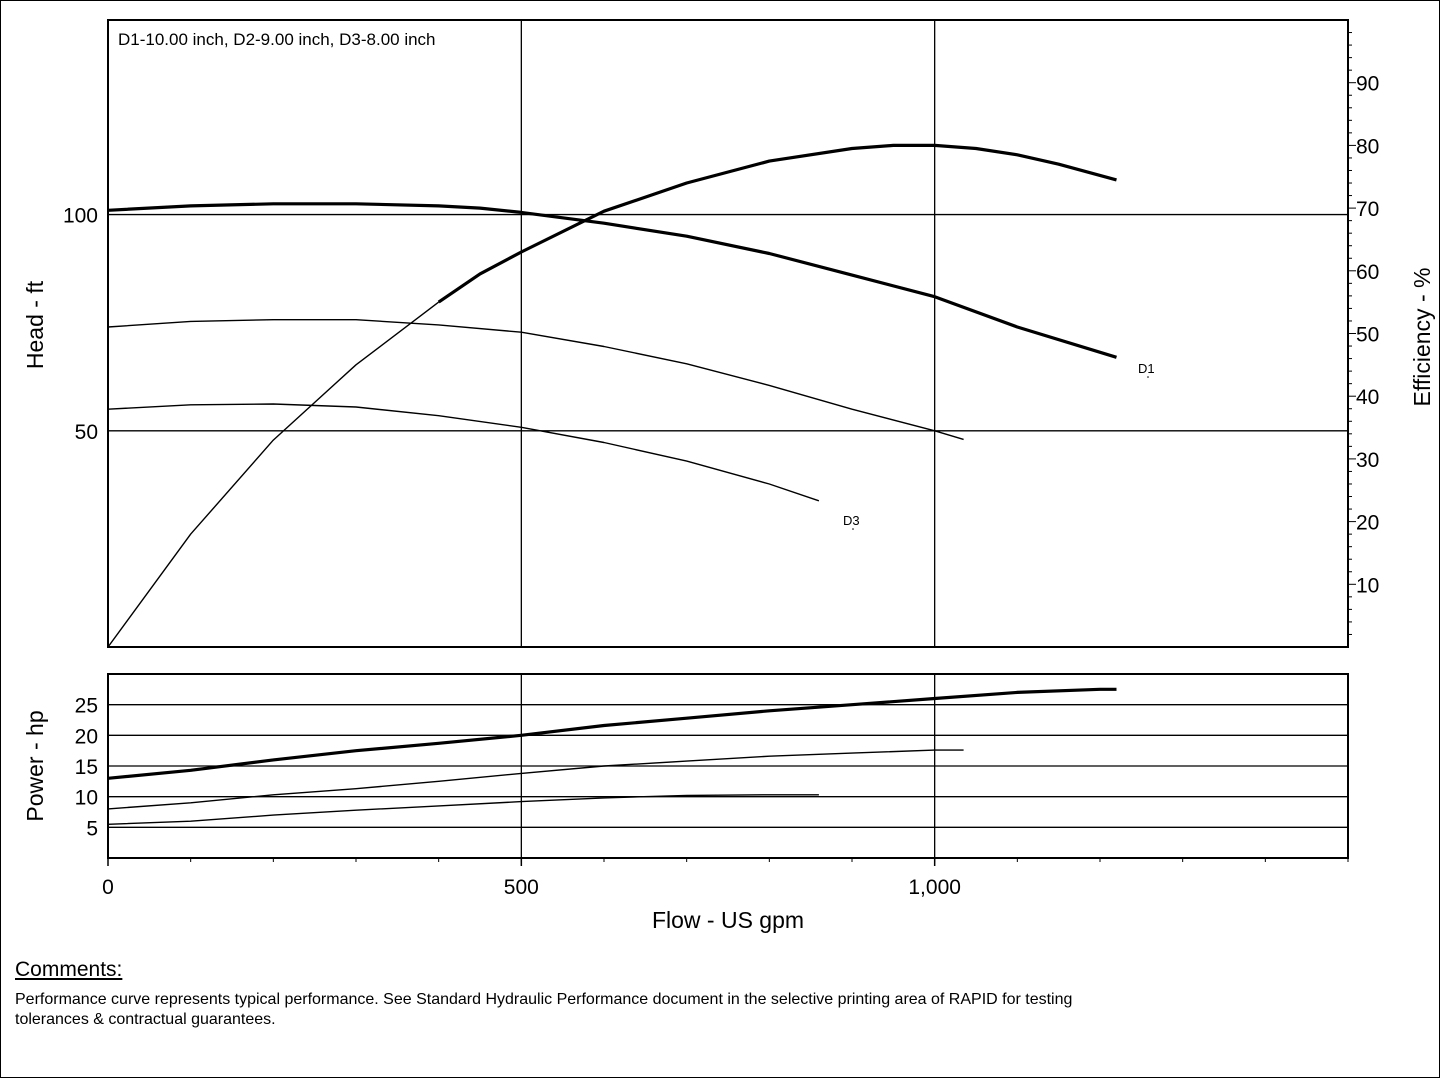 This screenshot has height=1080, width=1442. Describe the element at coordinates (1367, 209) in the screenshot. I see `efficiency-tick-label: 70` at that location.